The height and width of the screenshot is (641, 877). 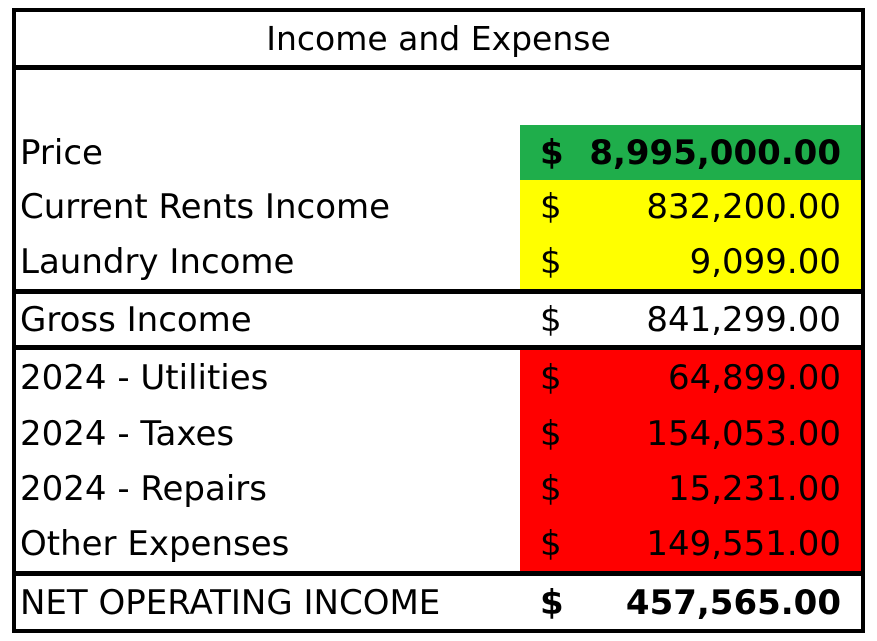 What do you see at coordinates (551, 488) in the screenshot?
I see `repairs-currency: $` at bounding box center [551, 488].